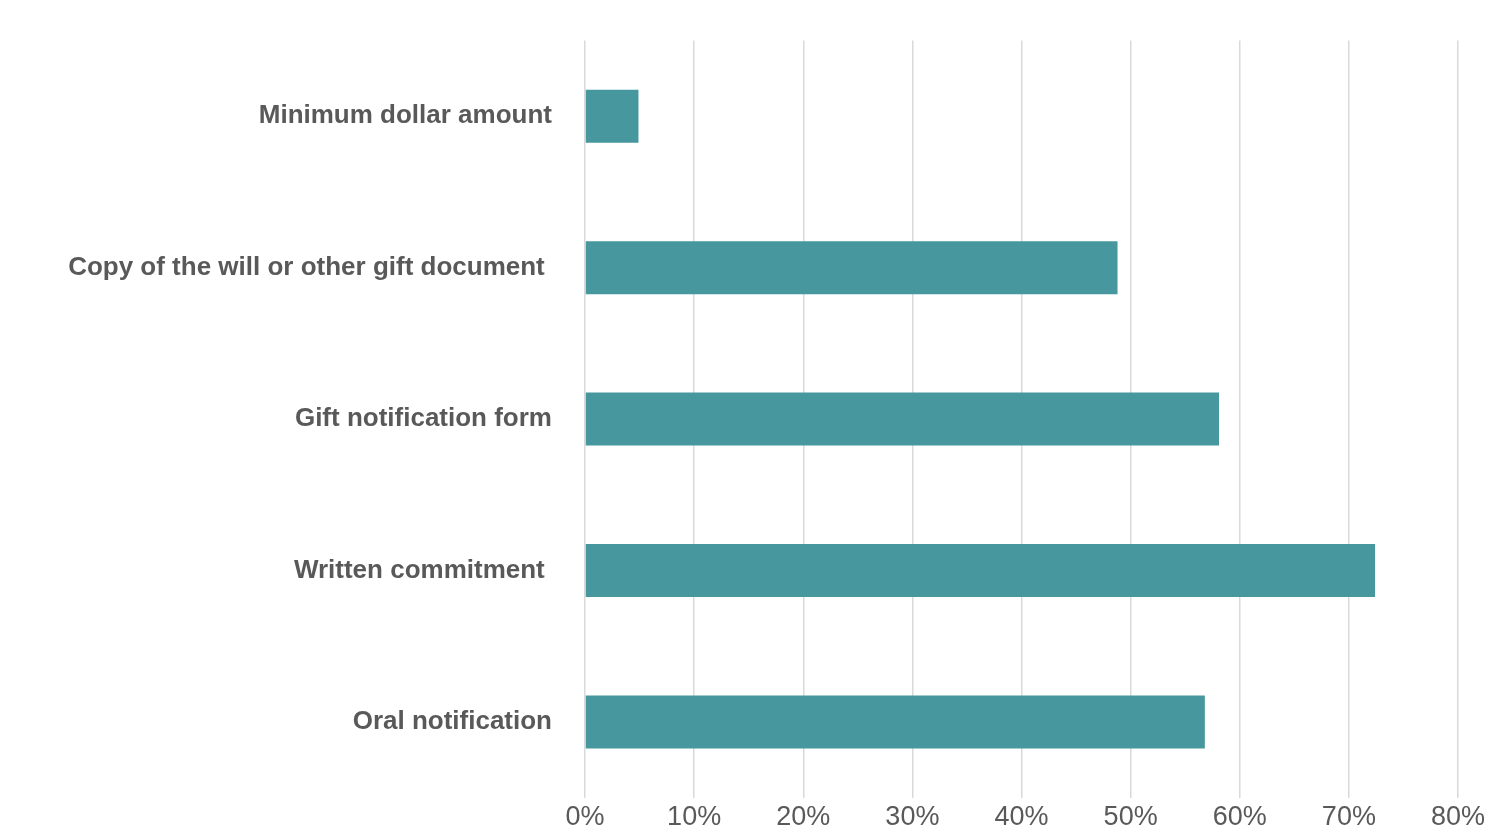 Image resolution: width=1492 pixels, height=840 pixels. What do you see at coordinates (452, 720) in the screenshot?
I see `y-tick-label: Oral notification` at bounding box center [452, 720].